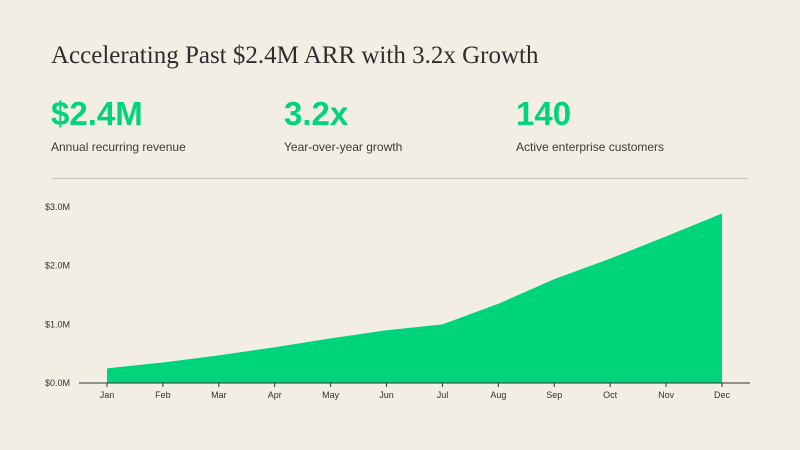 The image size is (800, 450). Describe the element at coordinates (498, 395) in the screenshot. I see `x-tick-label: Aug` at that location.